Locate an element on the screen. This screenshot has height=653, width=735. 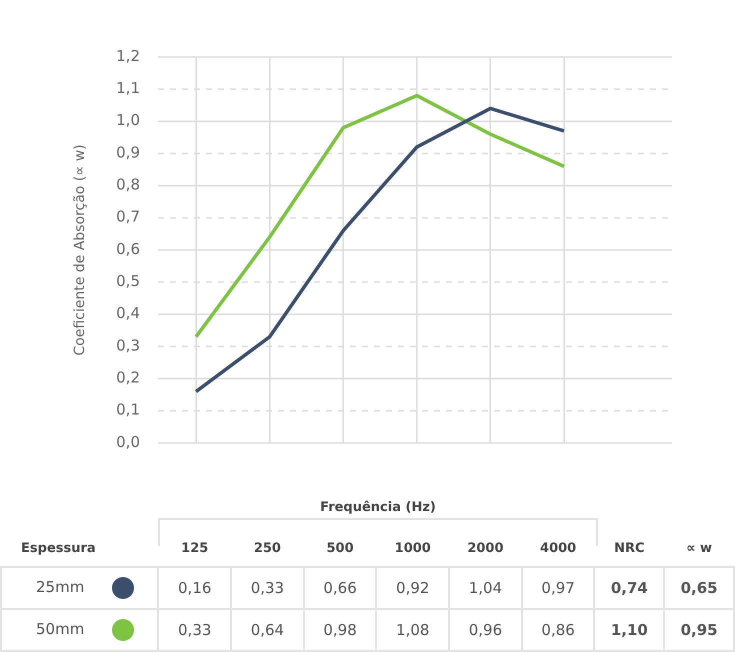
data-label: 0,66 is located at coordinates (340, 588).